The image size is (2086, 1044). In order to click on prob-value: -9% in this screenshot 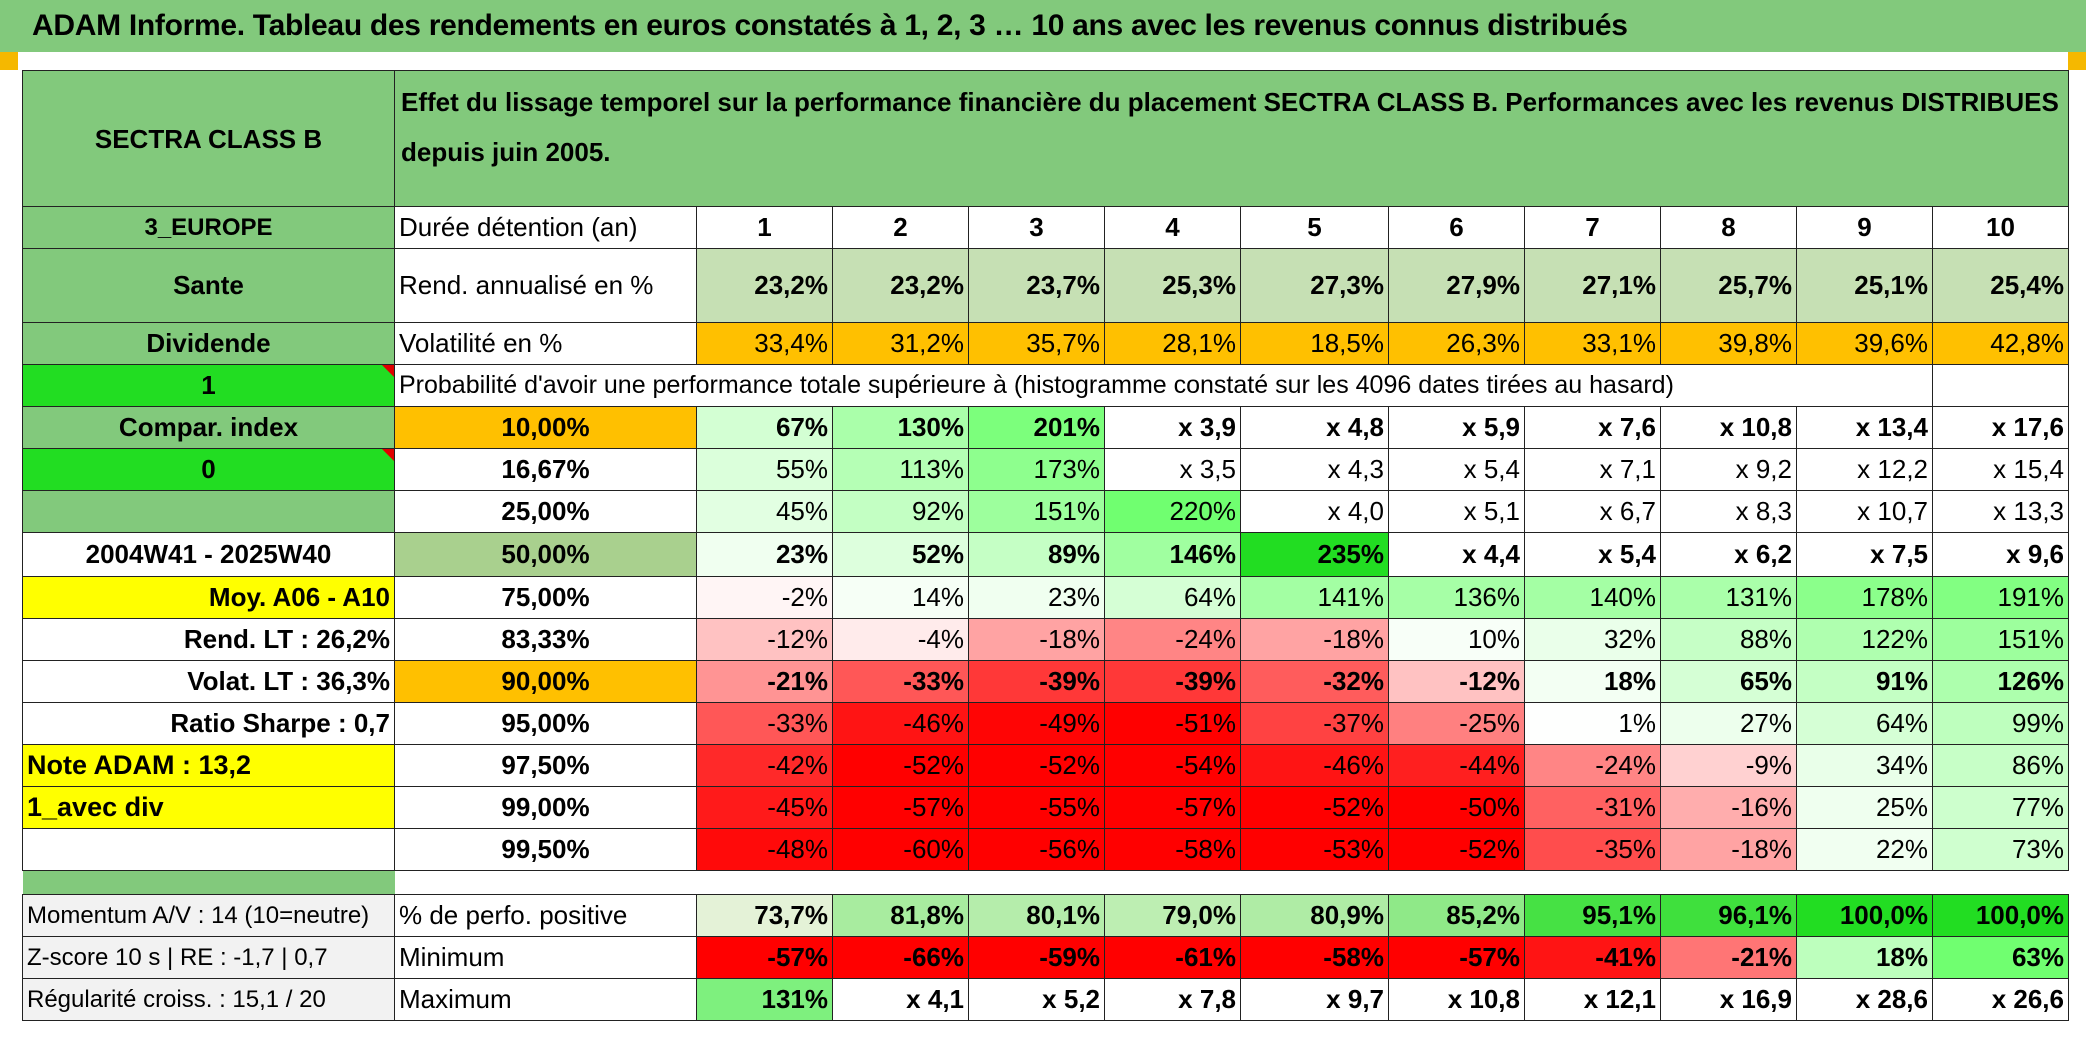, I will do `click(1728, 765)`.